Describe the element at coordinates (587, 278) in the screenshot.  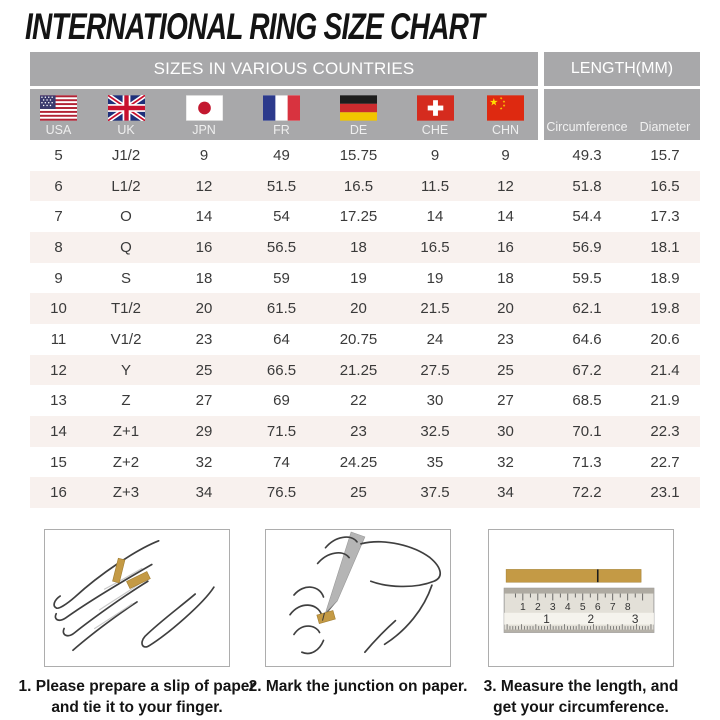
I see `table-cell: 59.5` at that location.